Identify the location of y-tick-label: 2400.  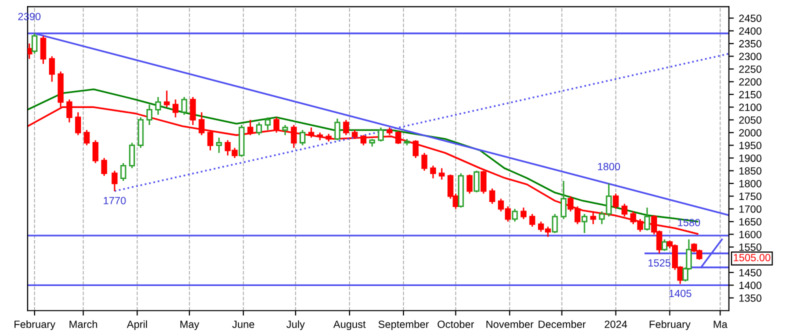
(750, 31).